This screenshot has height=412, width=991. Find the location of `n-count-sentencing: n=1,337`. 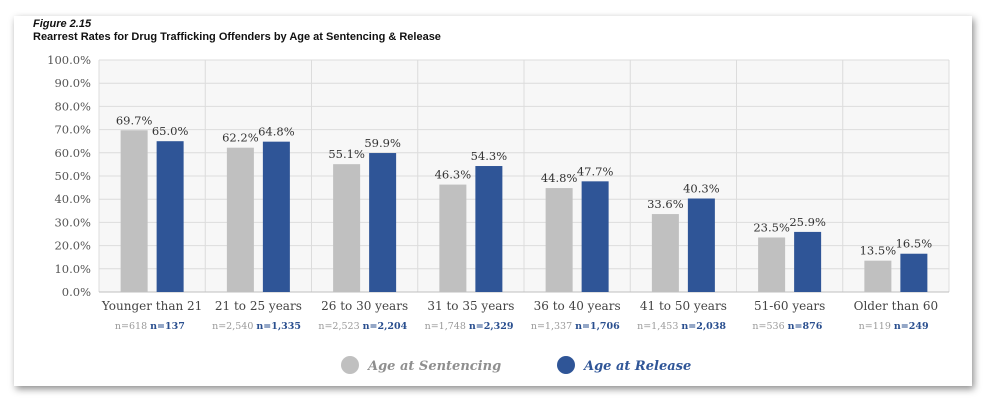

n-count-sentencing: n=1,337 is located at coordinates (551, 326).